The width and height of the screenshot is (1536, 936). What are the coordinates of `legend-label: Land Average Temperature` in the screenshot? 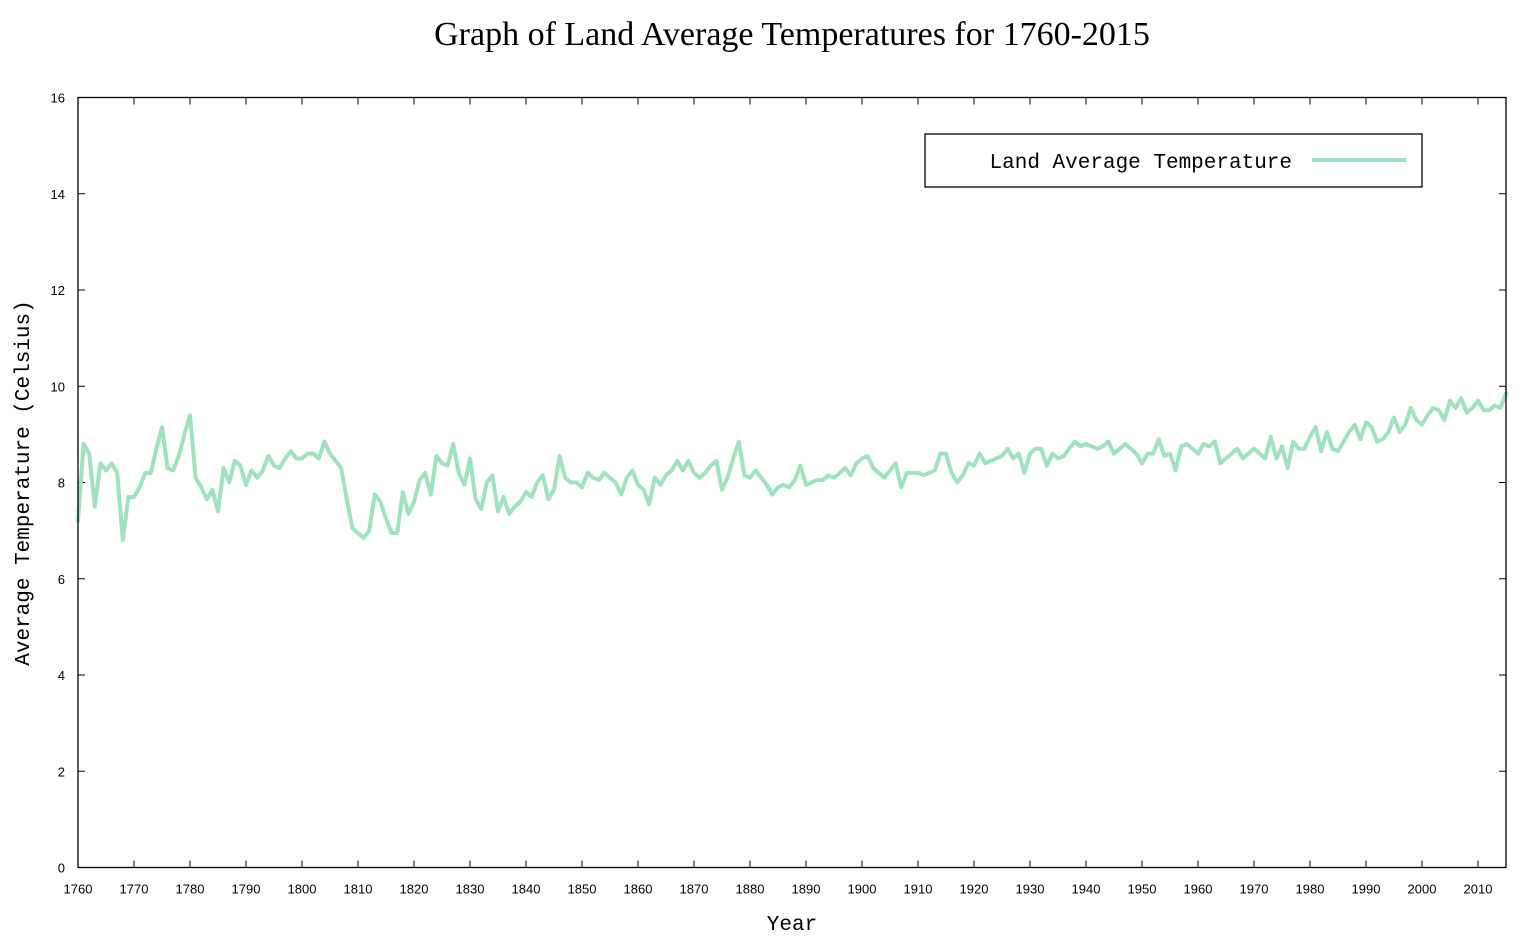 It's located at (1141, 163).